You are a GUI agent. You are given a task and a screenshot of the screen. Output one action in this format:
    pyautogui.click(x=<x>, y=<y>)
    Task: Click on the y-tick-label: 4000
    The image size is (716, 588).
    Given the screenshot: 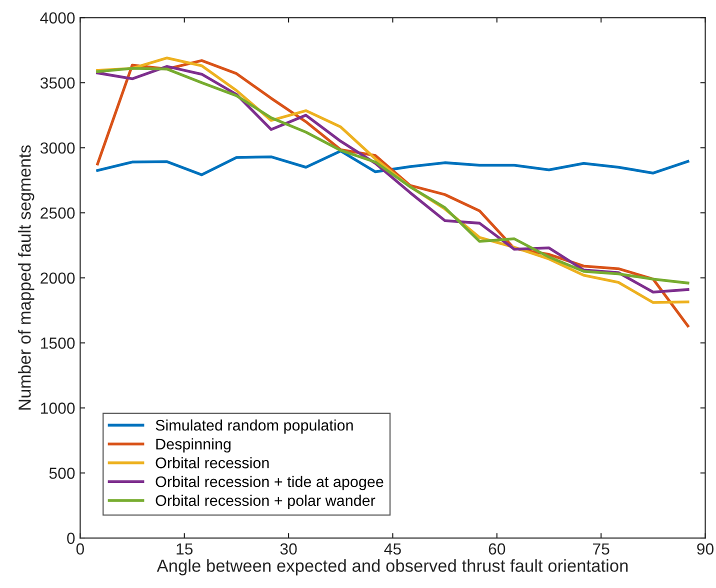 What is the action you would take?
    pyautogui.click(x=57, y=18)
    